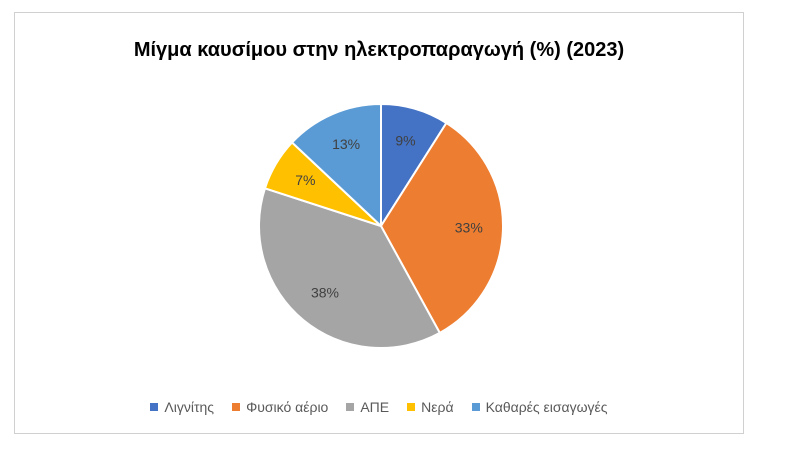  What do you see at coordinates (305, 180) in the screenshot?
I see `data-label-4: 7%` at bounding box center [305, 180].